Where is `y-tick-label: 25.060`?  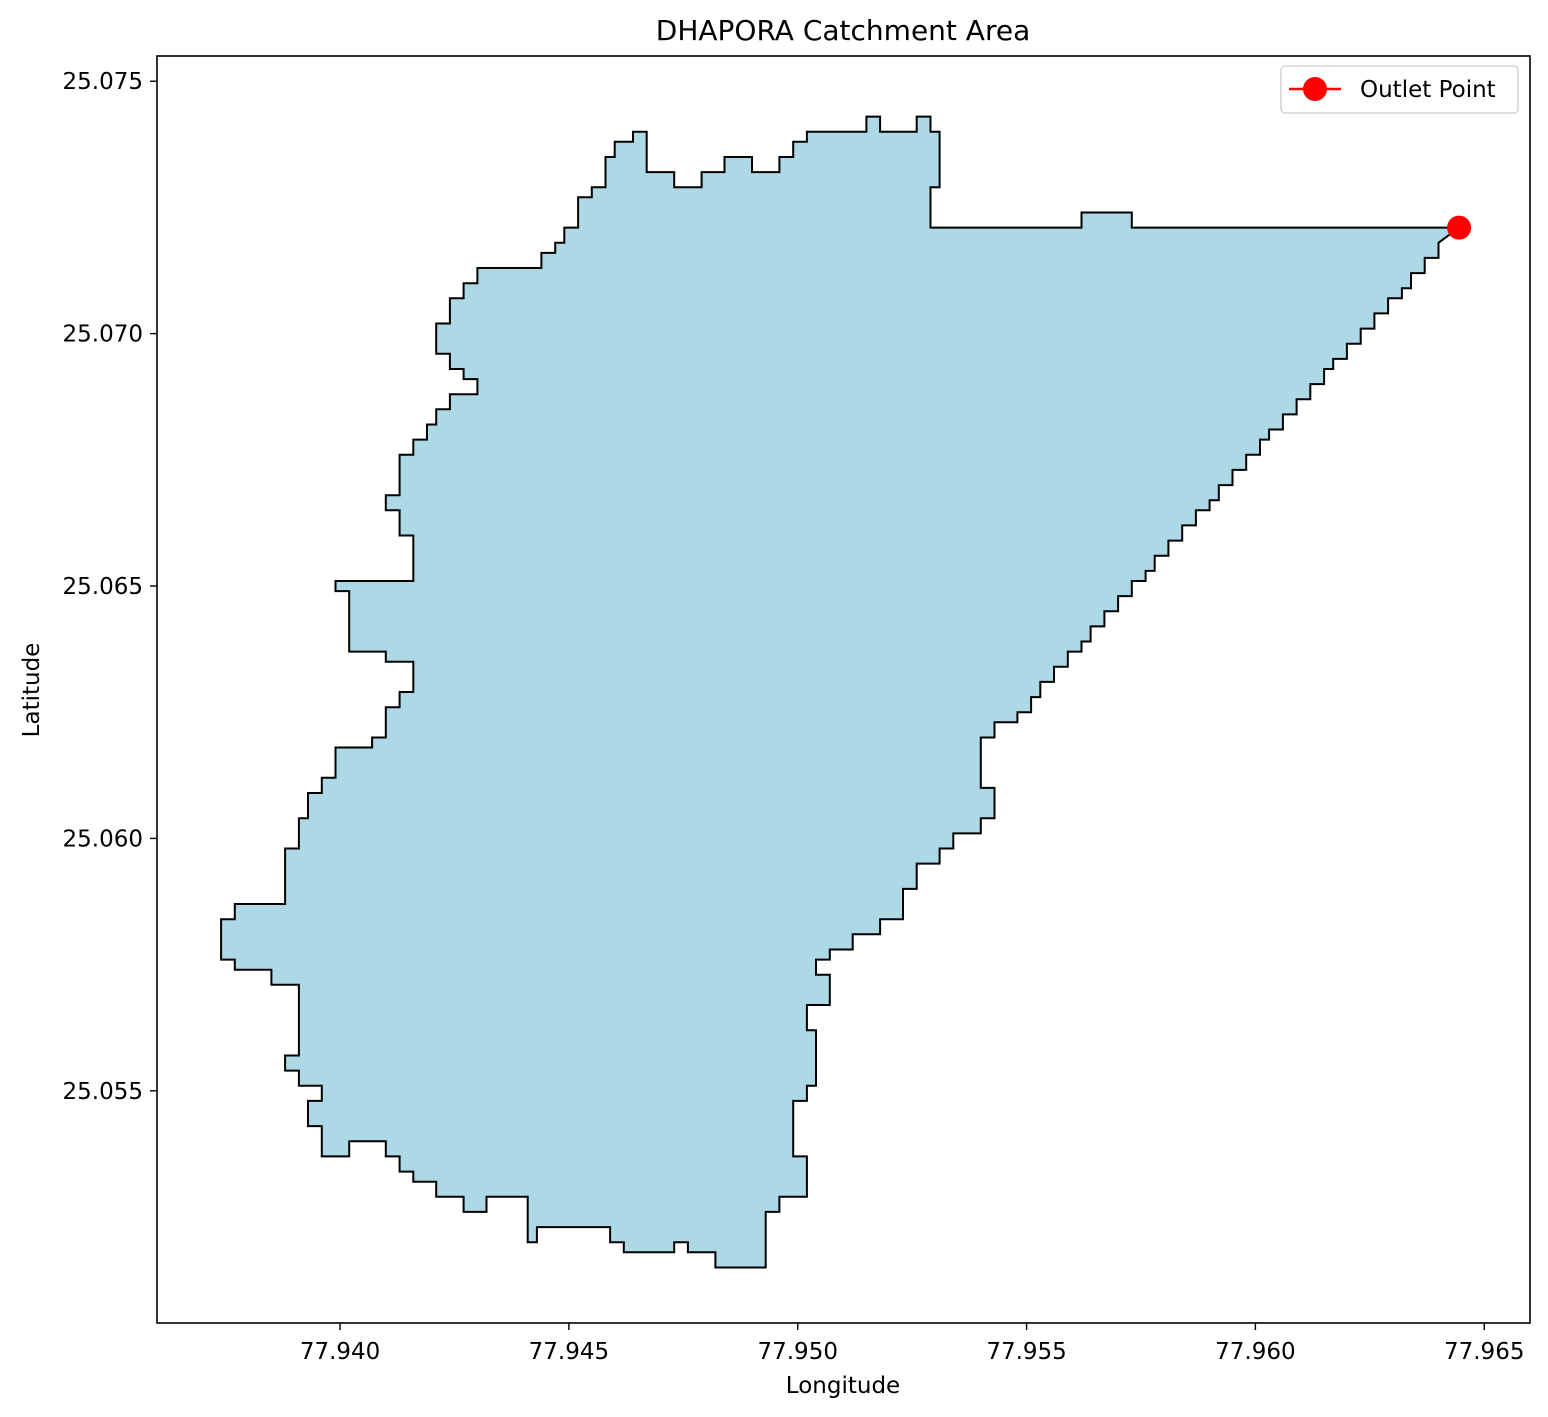 y-tick-label: 25.060 is located at coordinates (103, 839).